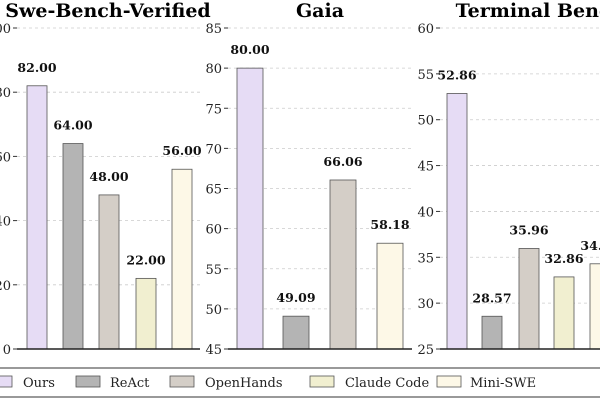 The width and height of the screenshot is (600, 400). Describe the element at coordinates (5, 286) in the screenshot. I see `y-tick-label: 20` at that location.